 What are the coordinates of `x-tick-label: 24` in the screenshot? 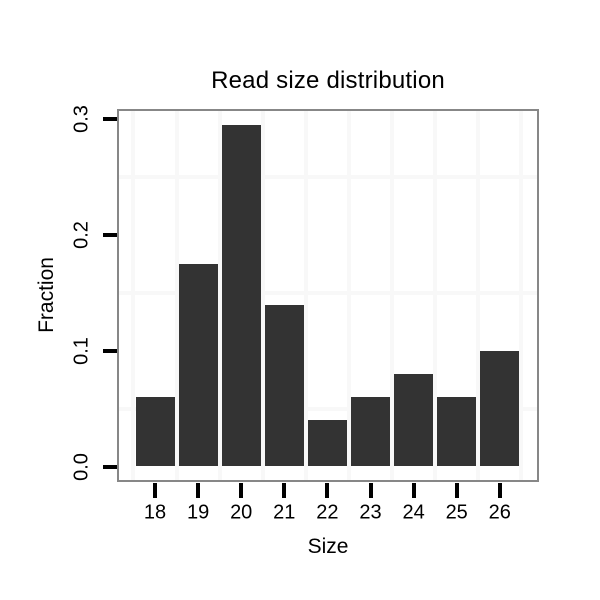 It's located at (413, 512).